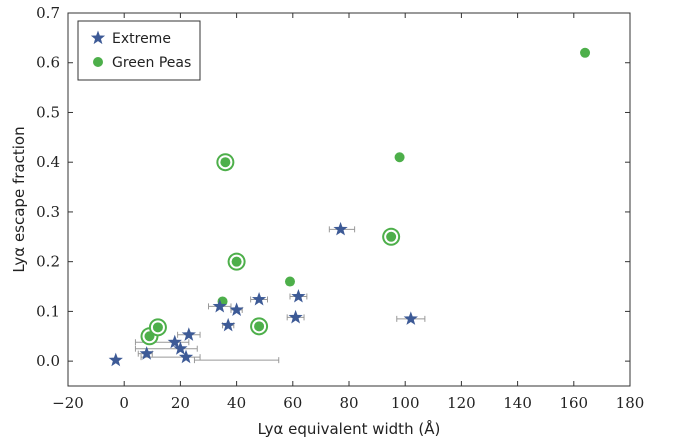 The height and width of the screenshot is (443, 680). I want to click on legend-label-green-peas: Green Peas, so click(151, 63).